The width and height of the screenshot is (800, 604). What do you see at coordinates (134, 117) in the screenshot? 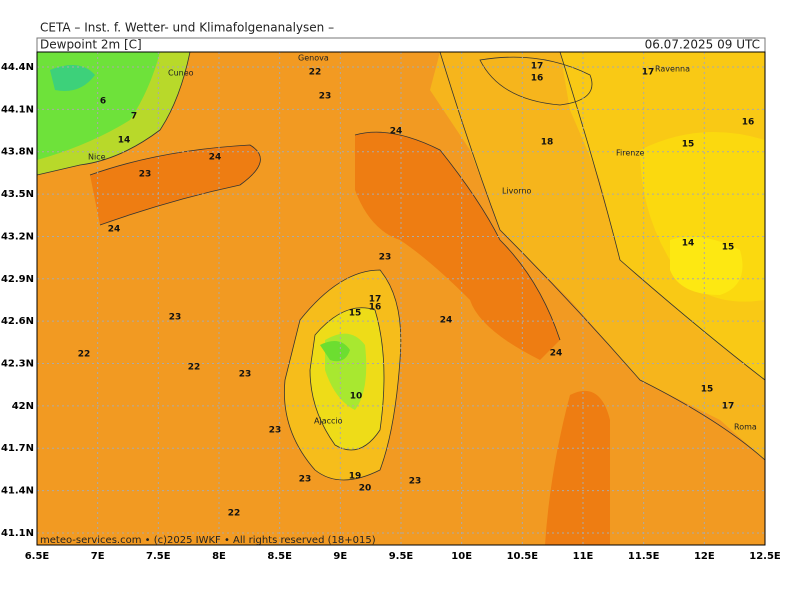
I see `contour-label: 7` at bounding box center [134, 117].